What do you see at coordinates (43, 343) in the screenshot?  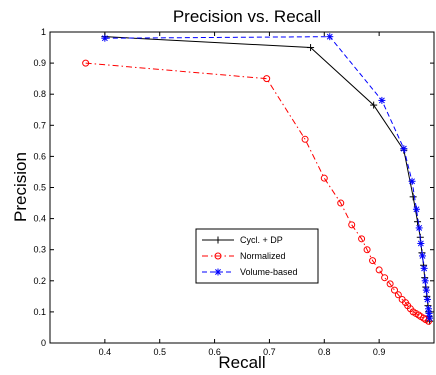 I see `y-tick-label: 0` at bounding box center [43, 343].